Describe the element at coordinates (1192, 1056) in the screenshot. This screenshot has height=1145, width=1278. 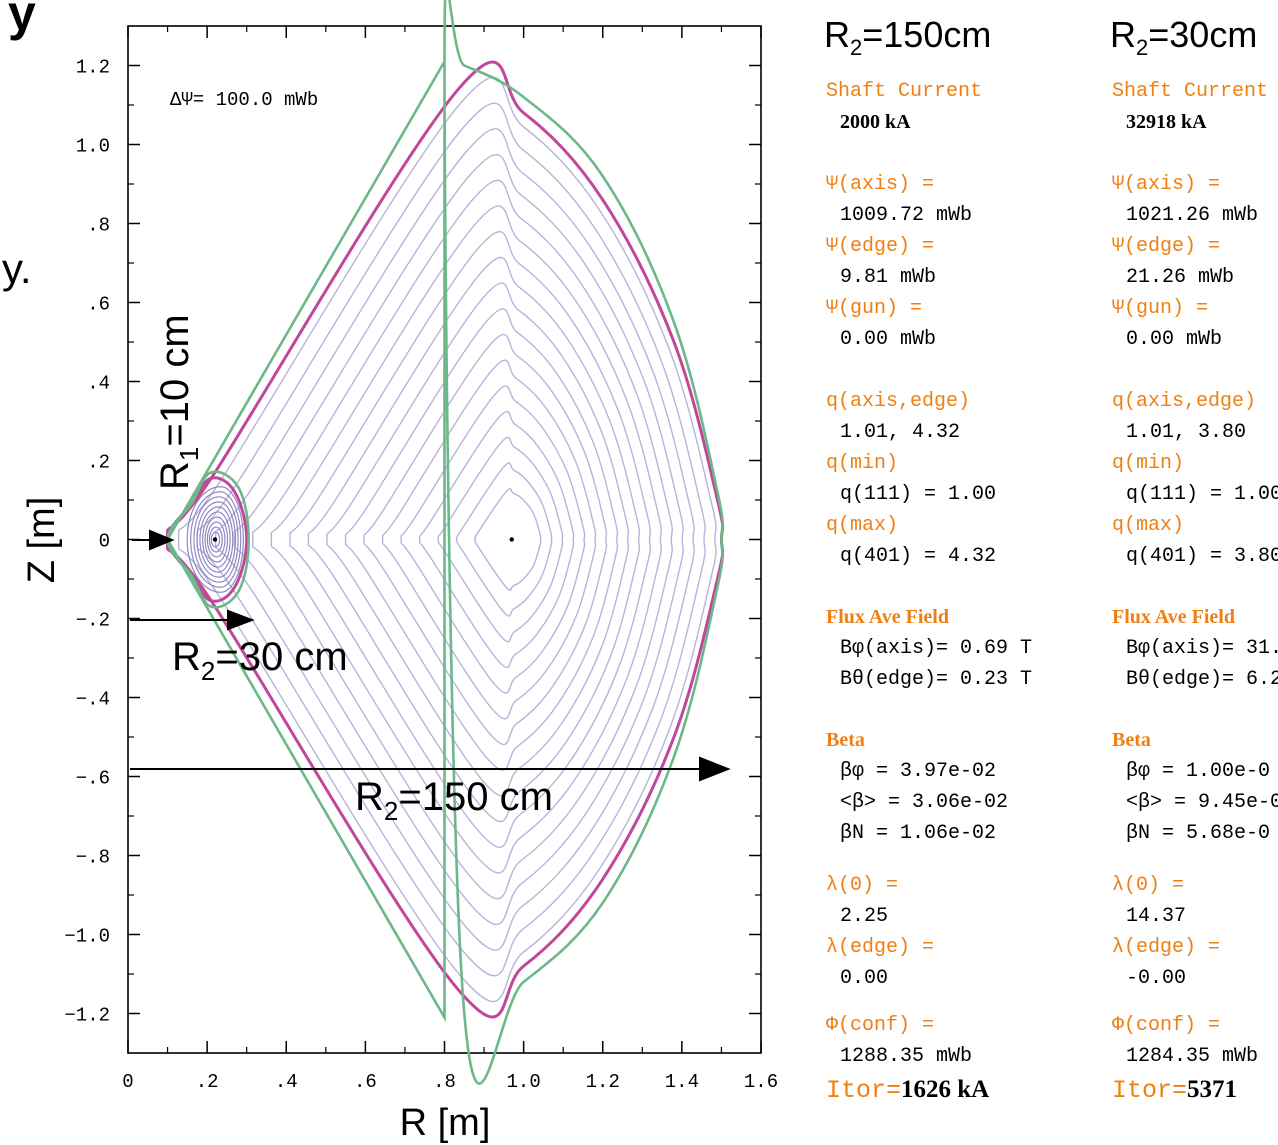
I see `phi-conf-value: 1284.35 mWb` at that location.